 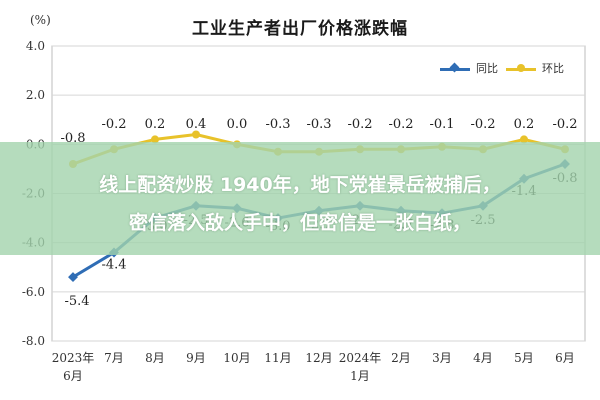 What do you see at coordinates (73, 358) in the screenshot?
I see `x-tick-label: 2023年` at bounding box center [73, 358].